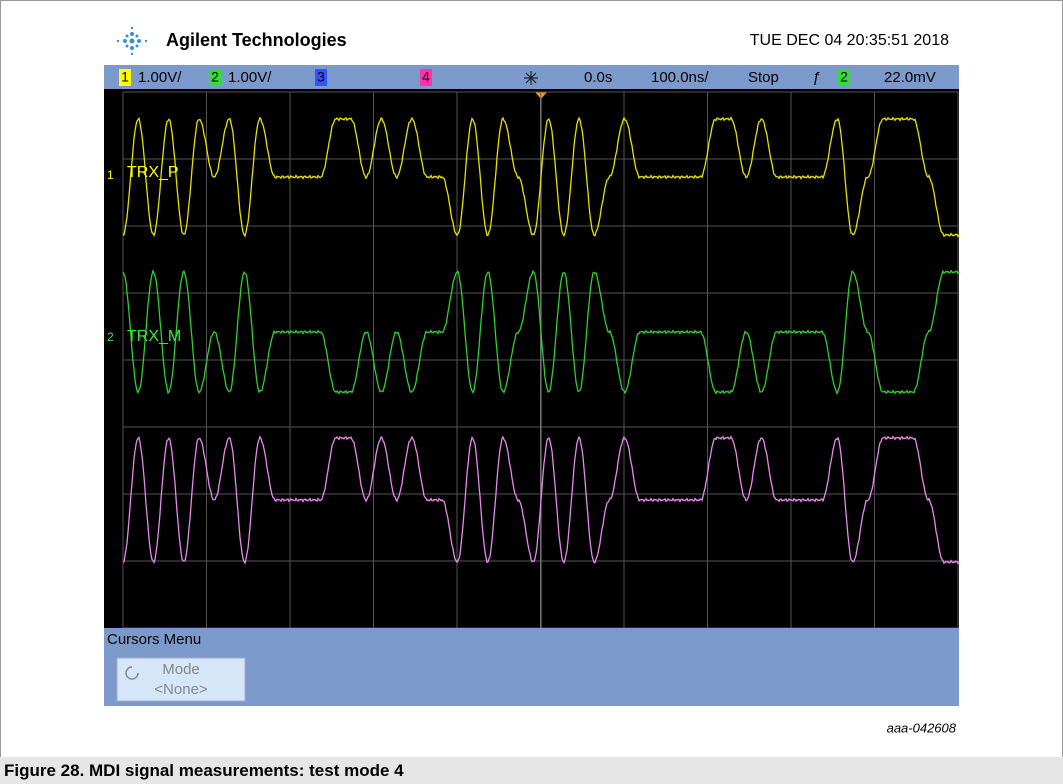 The width and height of the screenshot is (1063, 784). What do you see at coordinates (110, 175) in the screenshot?
I see `ch1-marker: 1` at bounding box center [110, 175].